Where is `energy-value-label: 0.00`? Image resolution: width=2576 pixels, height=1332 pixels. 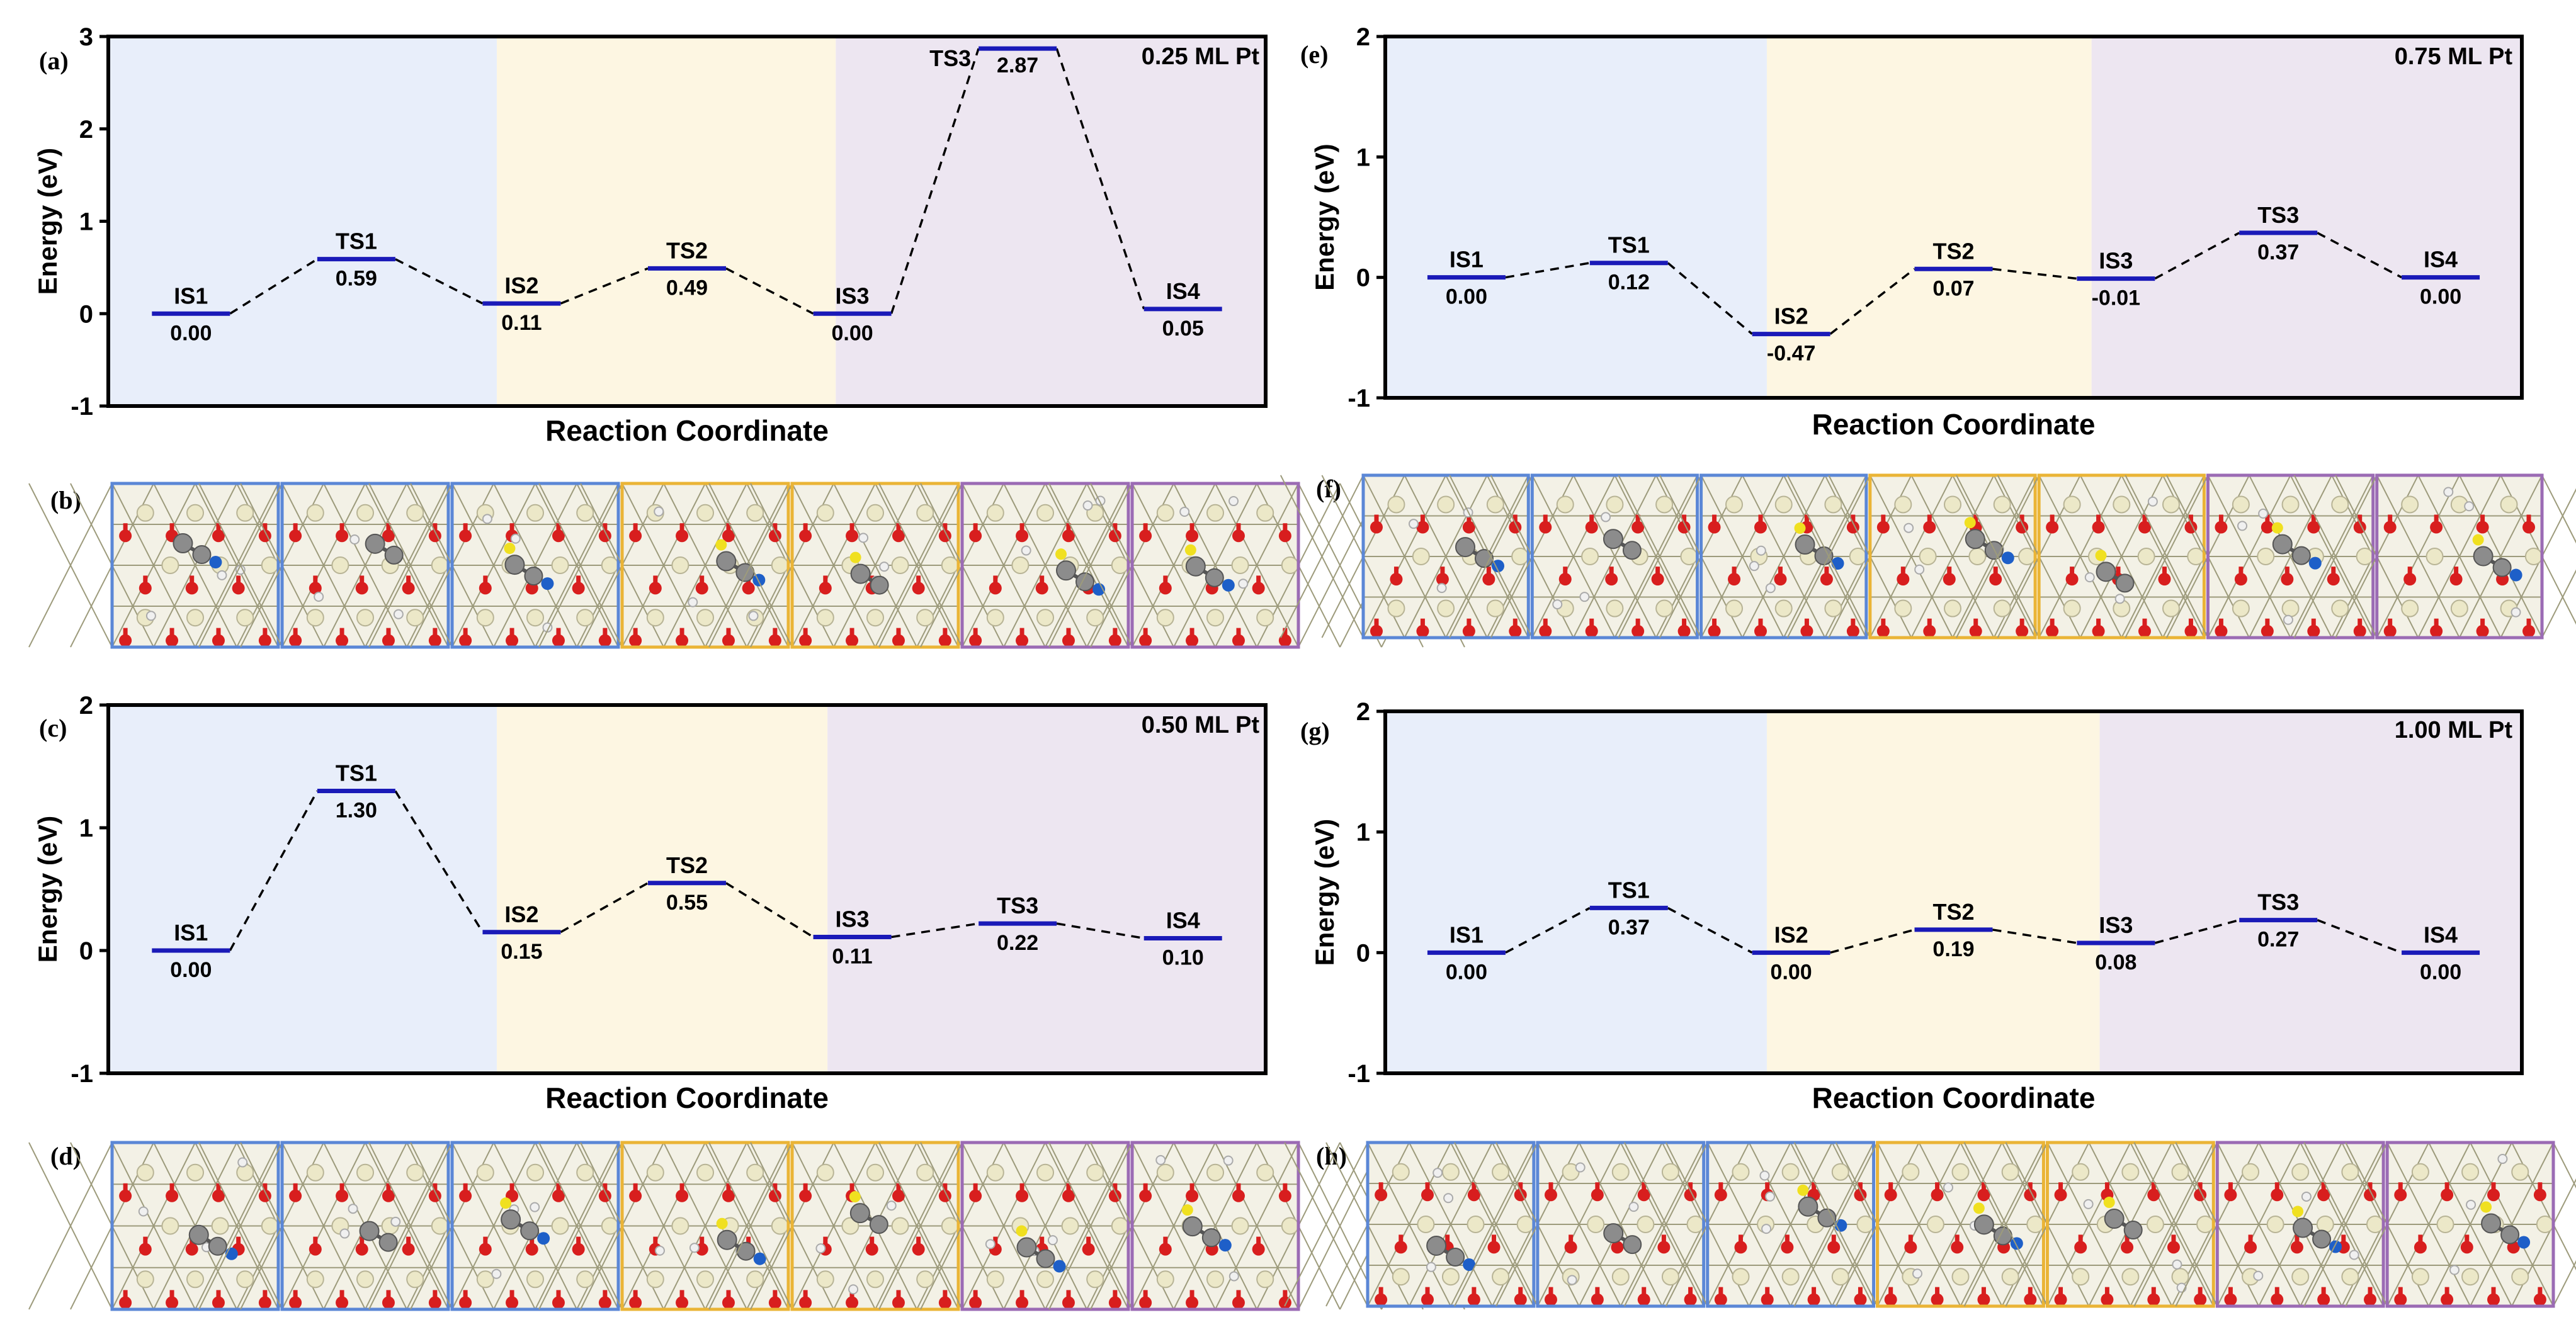 energy-value-label: 0.00 is located at coordinates (2440, 297).